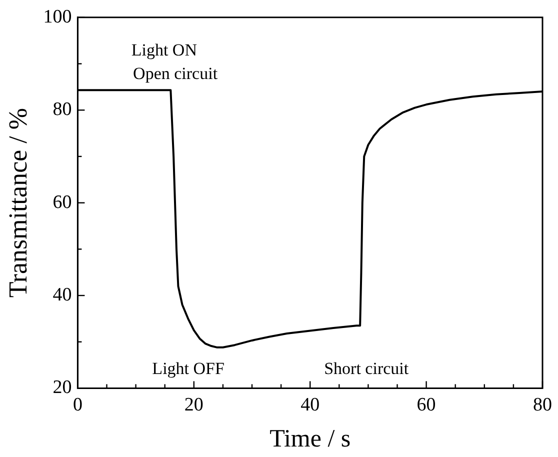 The height and width of the screenshot is (457, 558). Describe the element at coordinates (310, 439) in the screenshot. I see `x-axis-title: Time / s` at that location.